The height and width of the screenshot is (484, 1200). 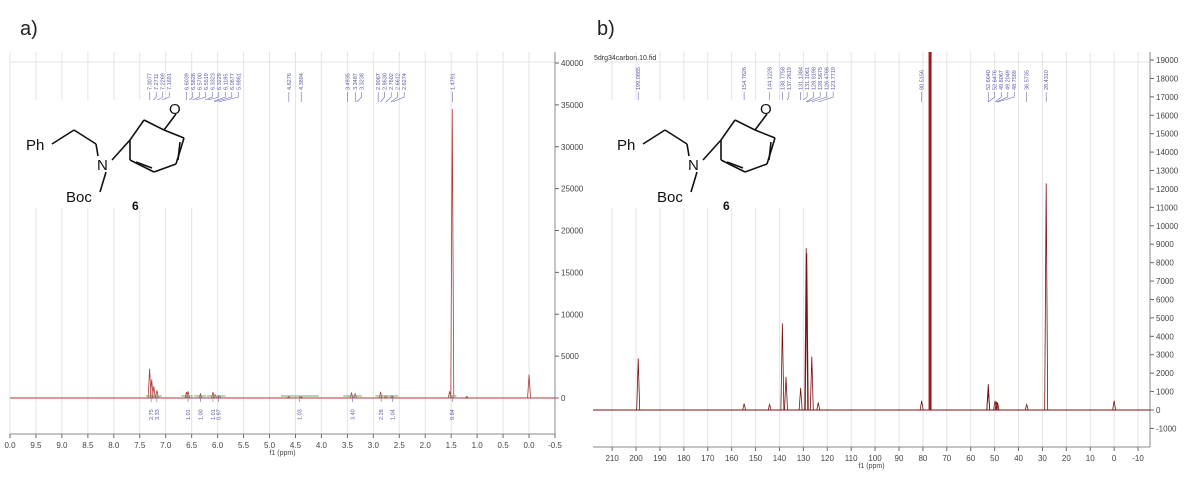 What do you see at coordinates (102, 165) in the screenshot?
I see `nitrogen-label: N` at bounding box center [102, 165].